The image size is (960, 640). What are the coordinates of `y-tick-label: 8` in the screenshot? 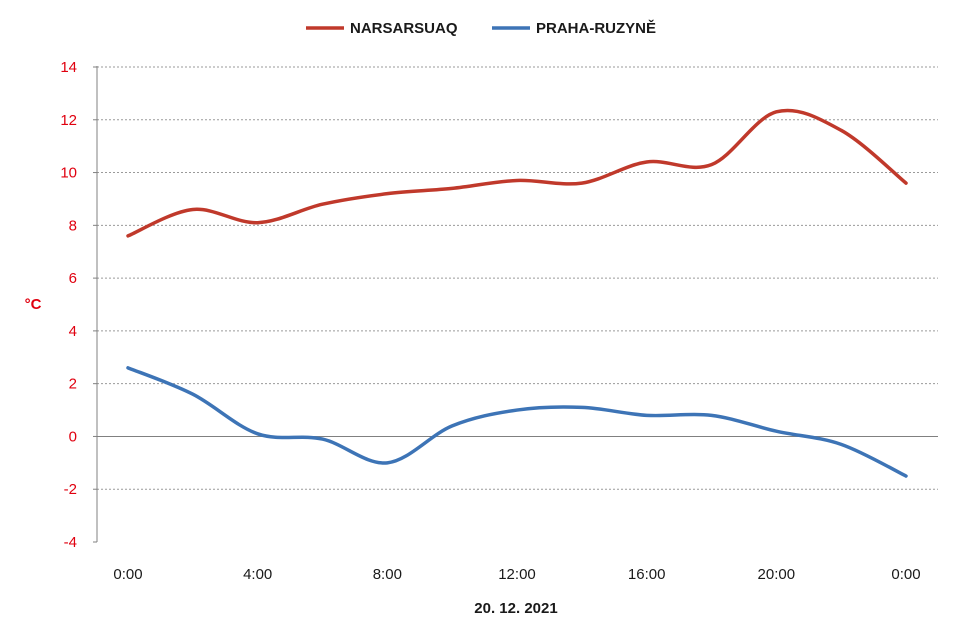 It's located at (73, 225).